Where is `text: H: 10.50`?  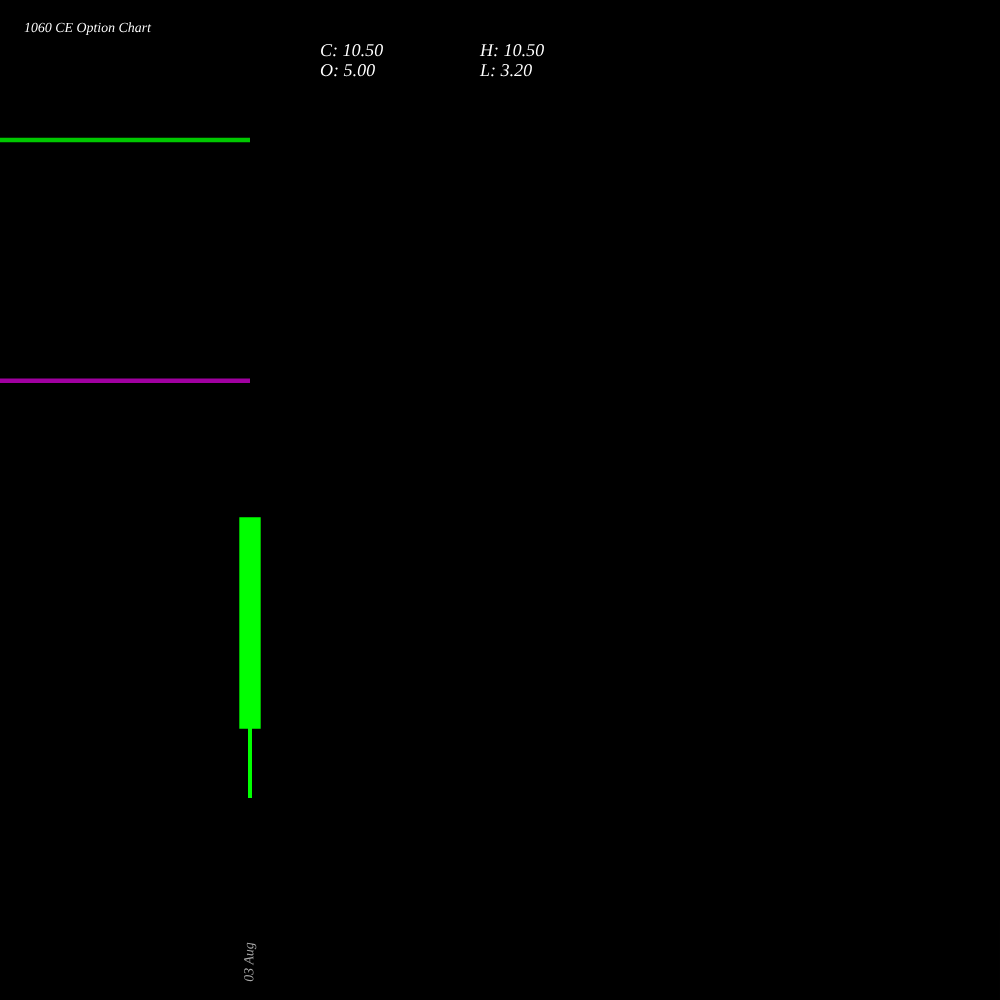
text: H: 10.50 is located at coordinates (511, 50).